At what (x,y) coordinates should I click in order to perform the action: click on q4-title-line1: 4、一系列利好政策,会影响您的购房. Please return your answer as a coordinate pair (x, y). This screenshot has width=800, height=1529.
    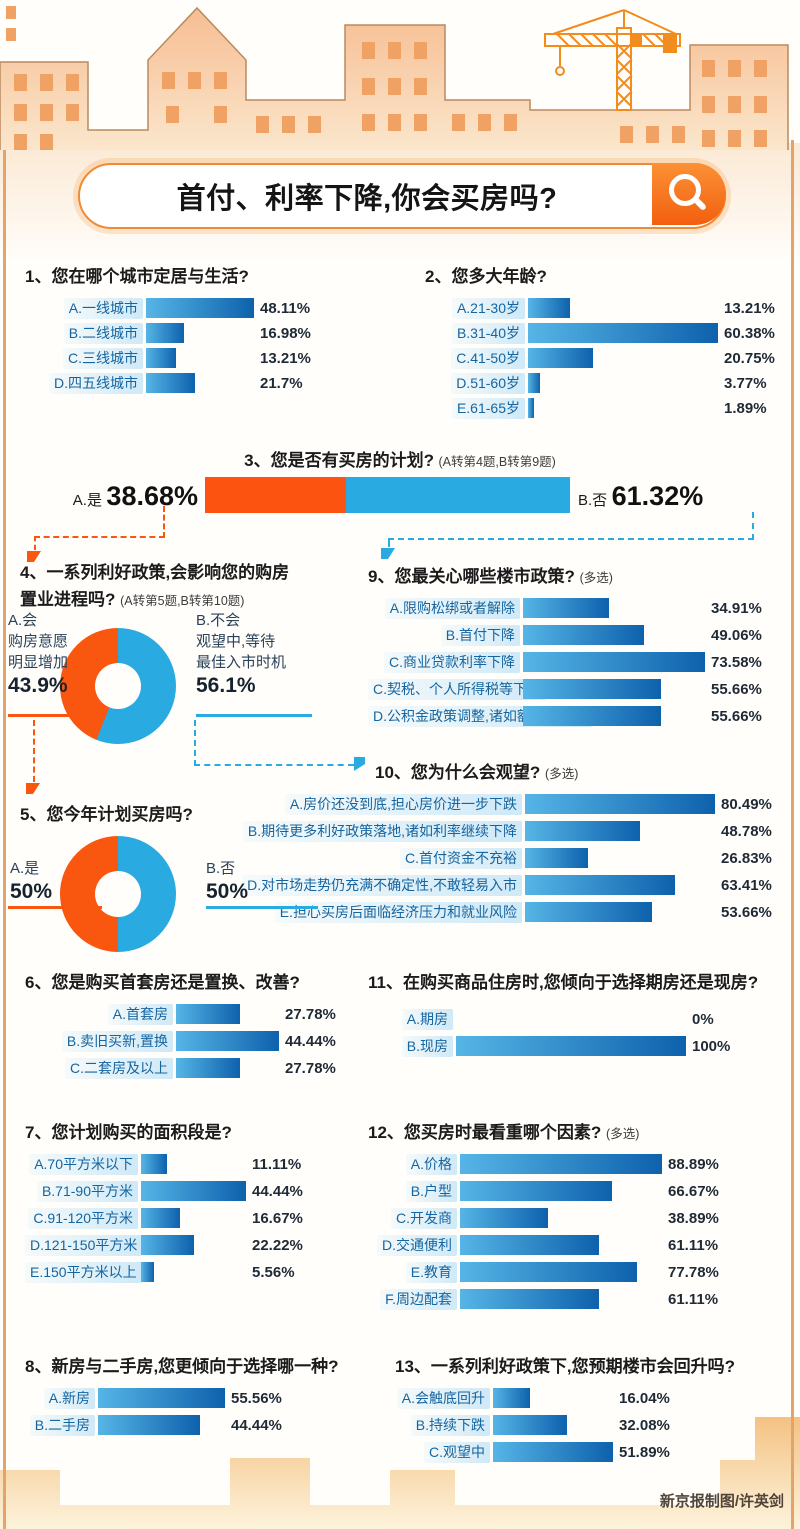
    Looking at the image, I should click on (155, 572).